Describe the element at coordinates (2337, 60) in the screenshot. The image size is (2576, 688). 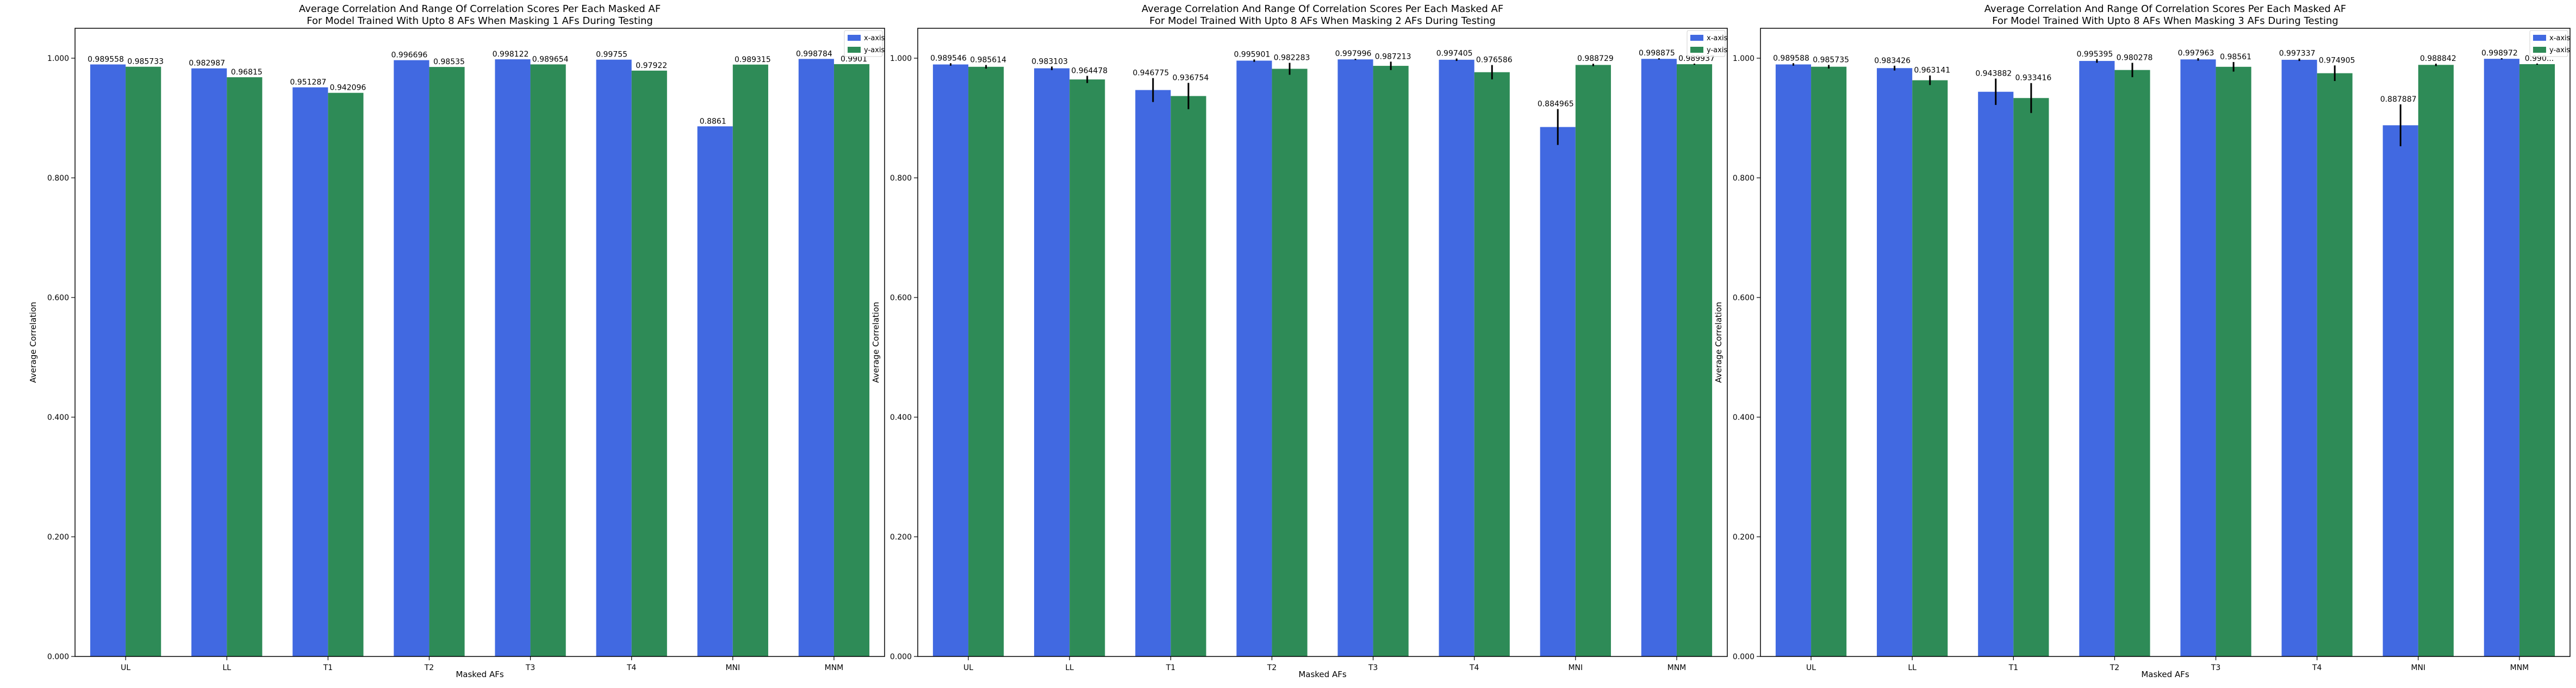
I see `data-label: 0.974905` at that location.